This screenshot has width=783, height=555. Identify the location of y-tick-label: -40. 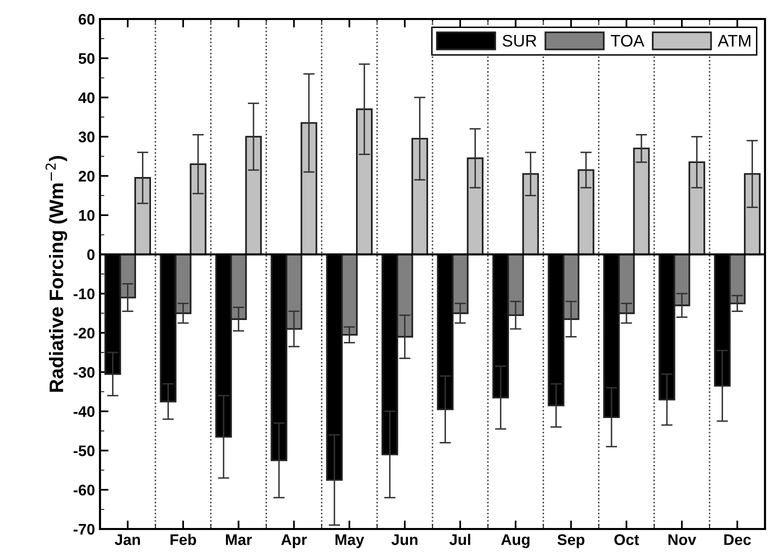
(84, 411).